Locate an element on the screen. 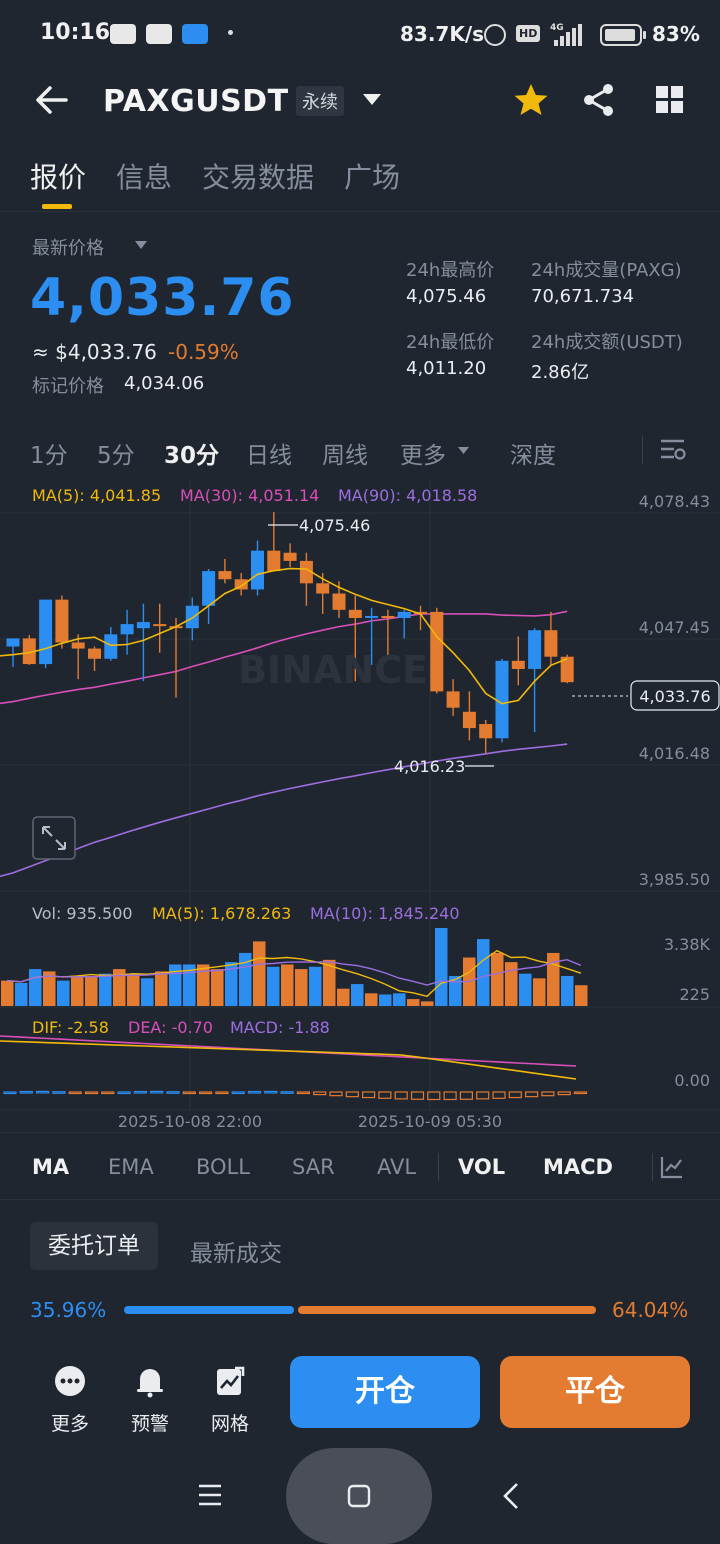 This screenshot has width=720, height=1544. ma5-line is located at coordinates (284, 636).